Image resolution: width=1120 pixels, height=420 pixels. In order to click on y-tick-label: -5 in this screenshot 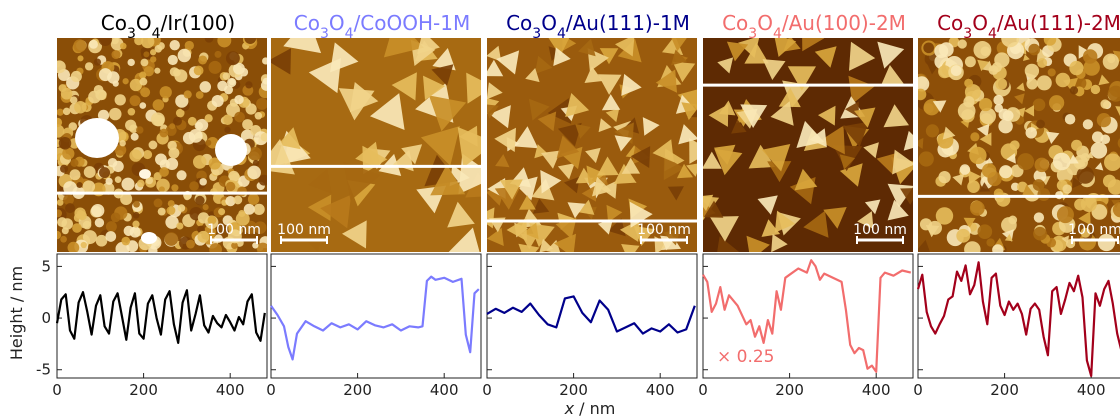, I will do `click(43, 370)`.